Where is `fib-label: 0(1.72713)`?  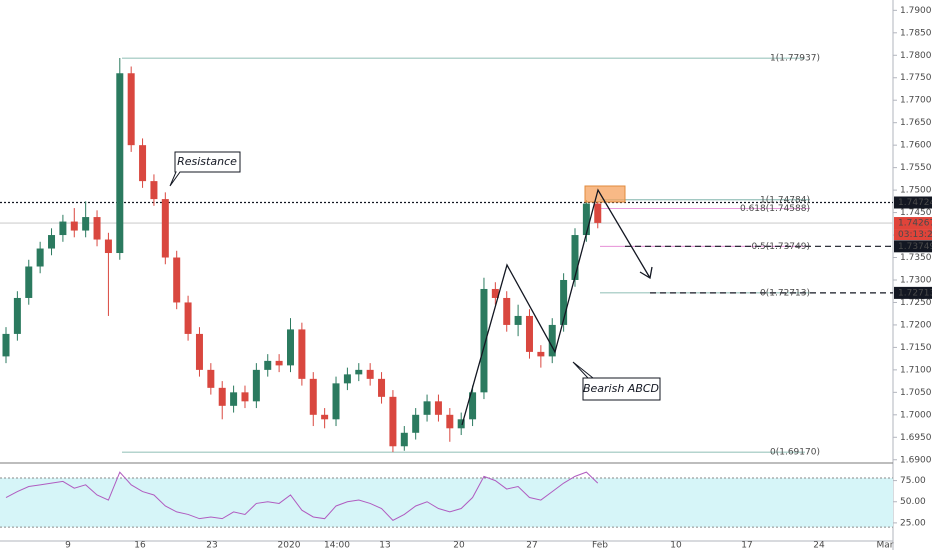
fib-label: 0(1.72713) is located at coordinates (785, 293).